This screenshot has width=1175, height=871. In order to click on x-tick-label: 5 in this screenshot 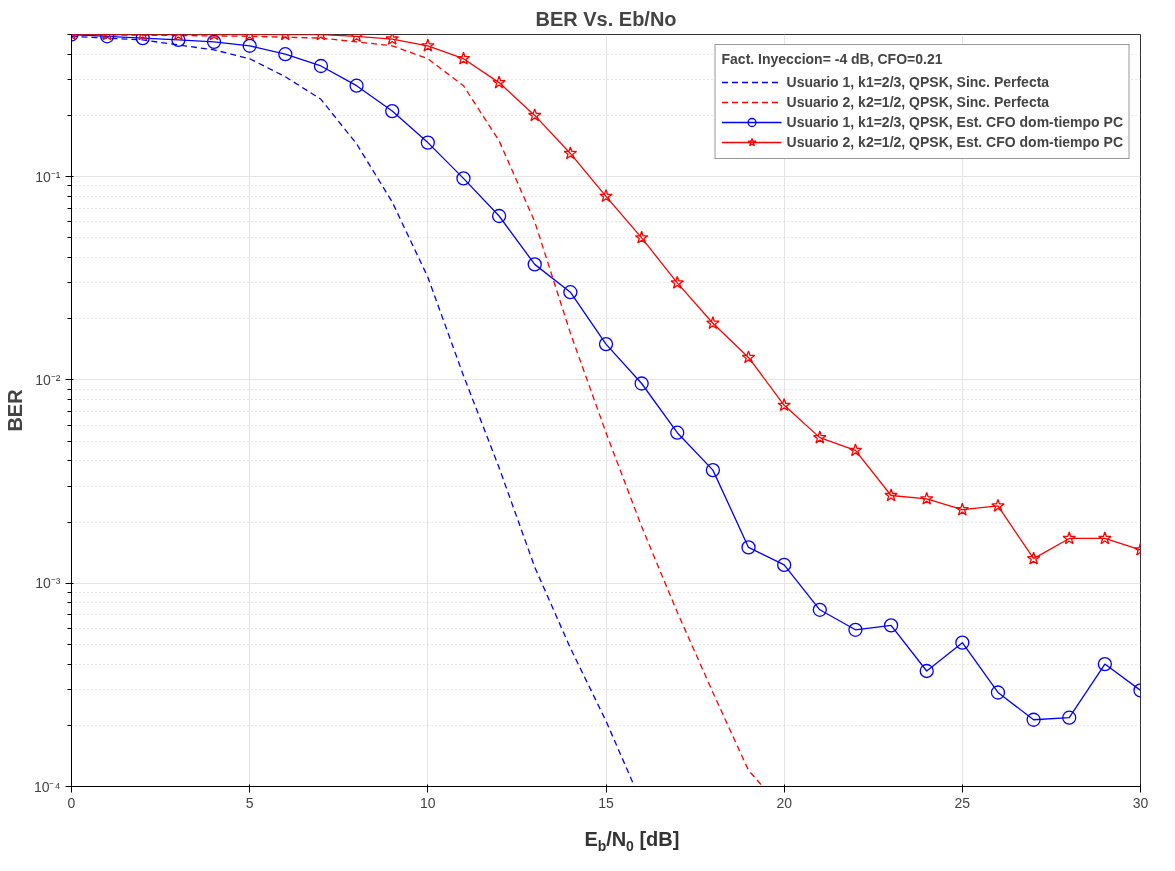, I will do `click(249, 802)`.